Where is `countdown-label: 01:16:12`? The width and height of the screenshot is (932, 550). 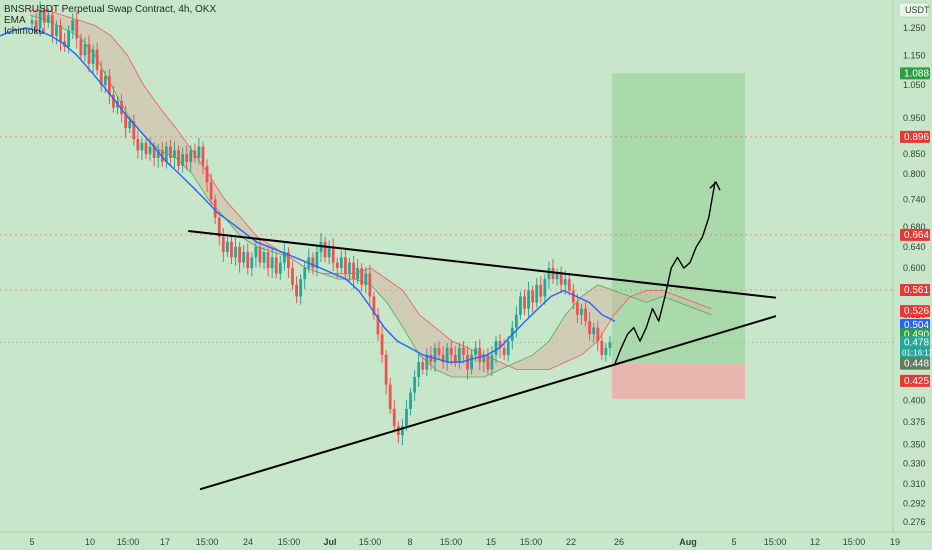
countdown-label: 01:16:12 is located at coordinates (917, 352).